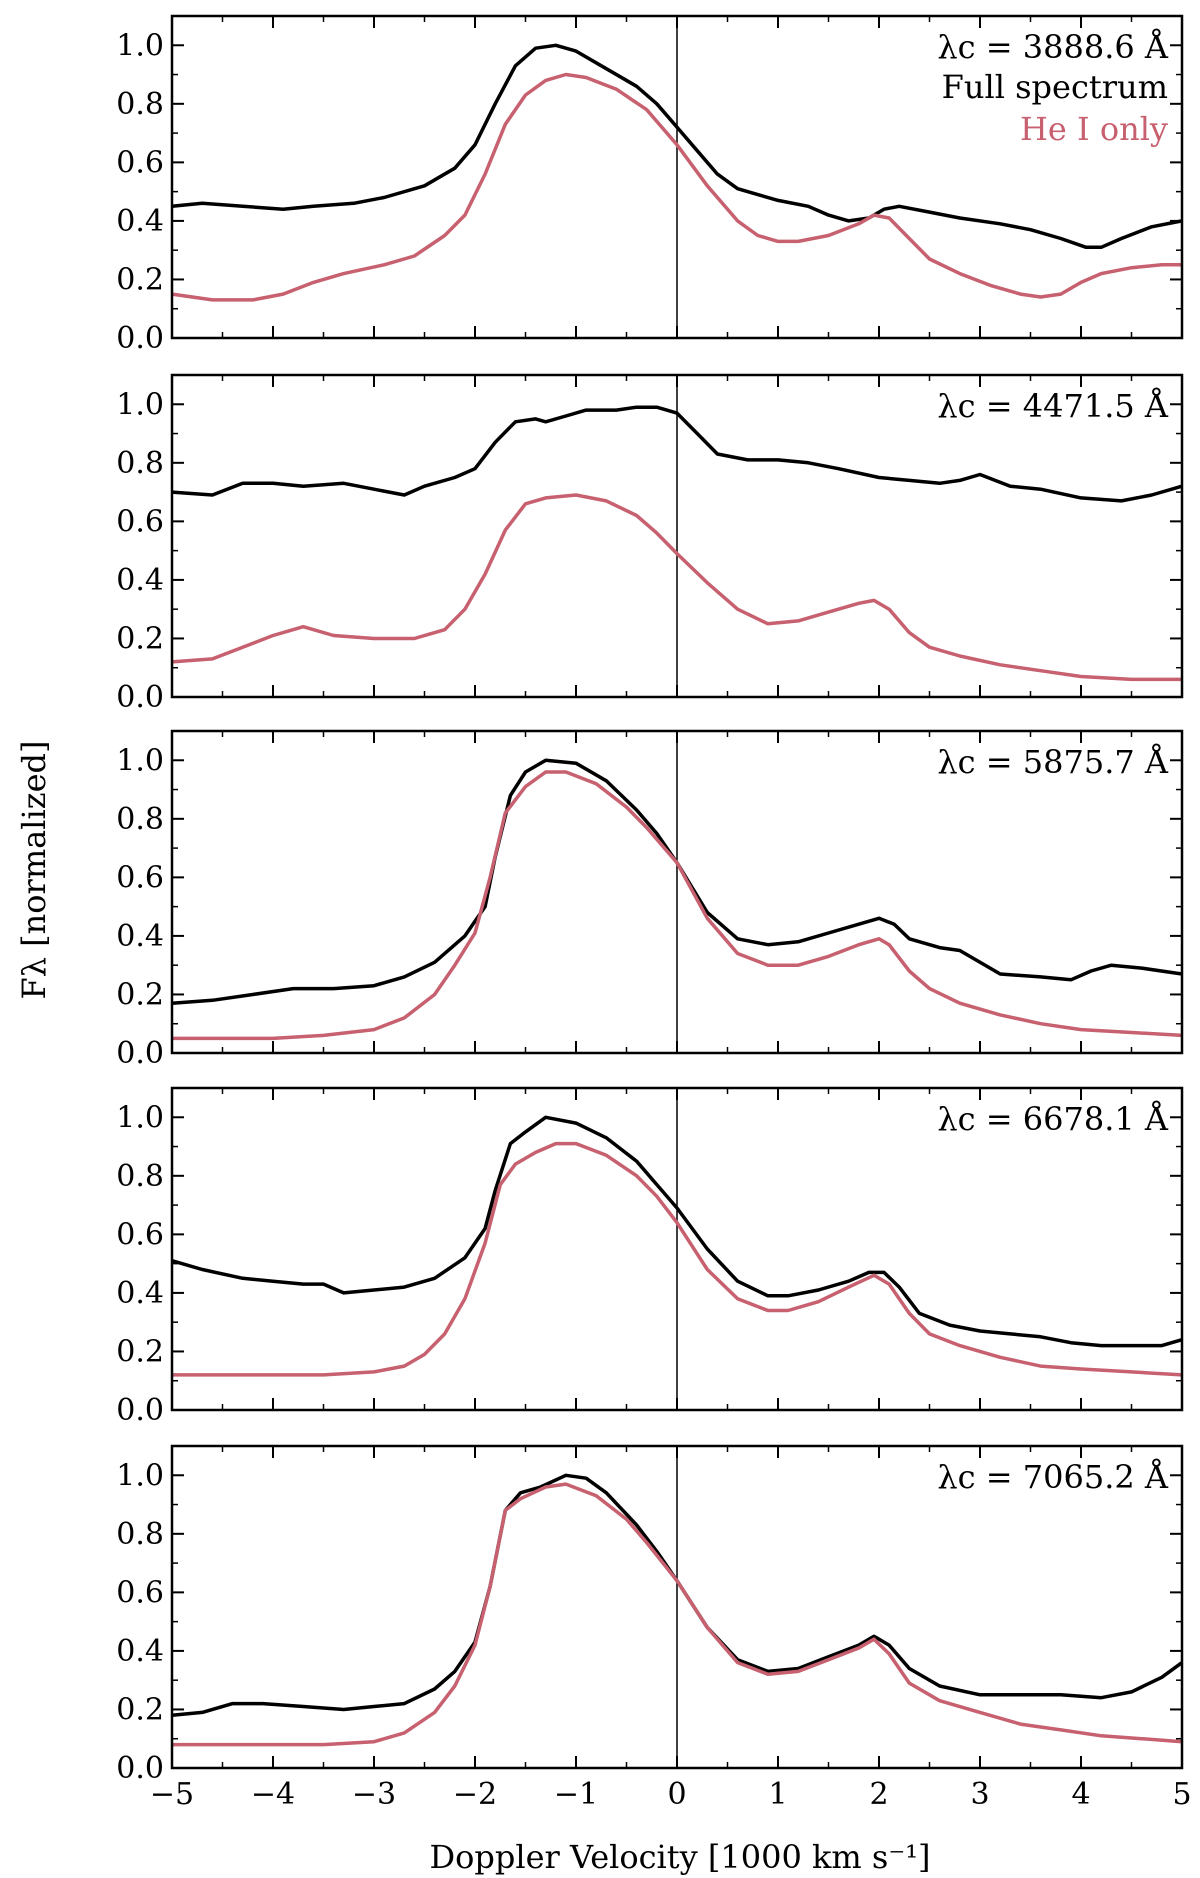 This screenshot has width=1200, height=1878. I want to click on x-axis-label: Doppler Velocity [1000 km s⁻¹], so click(679, 1857).